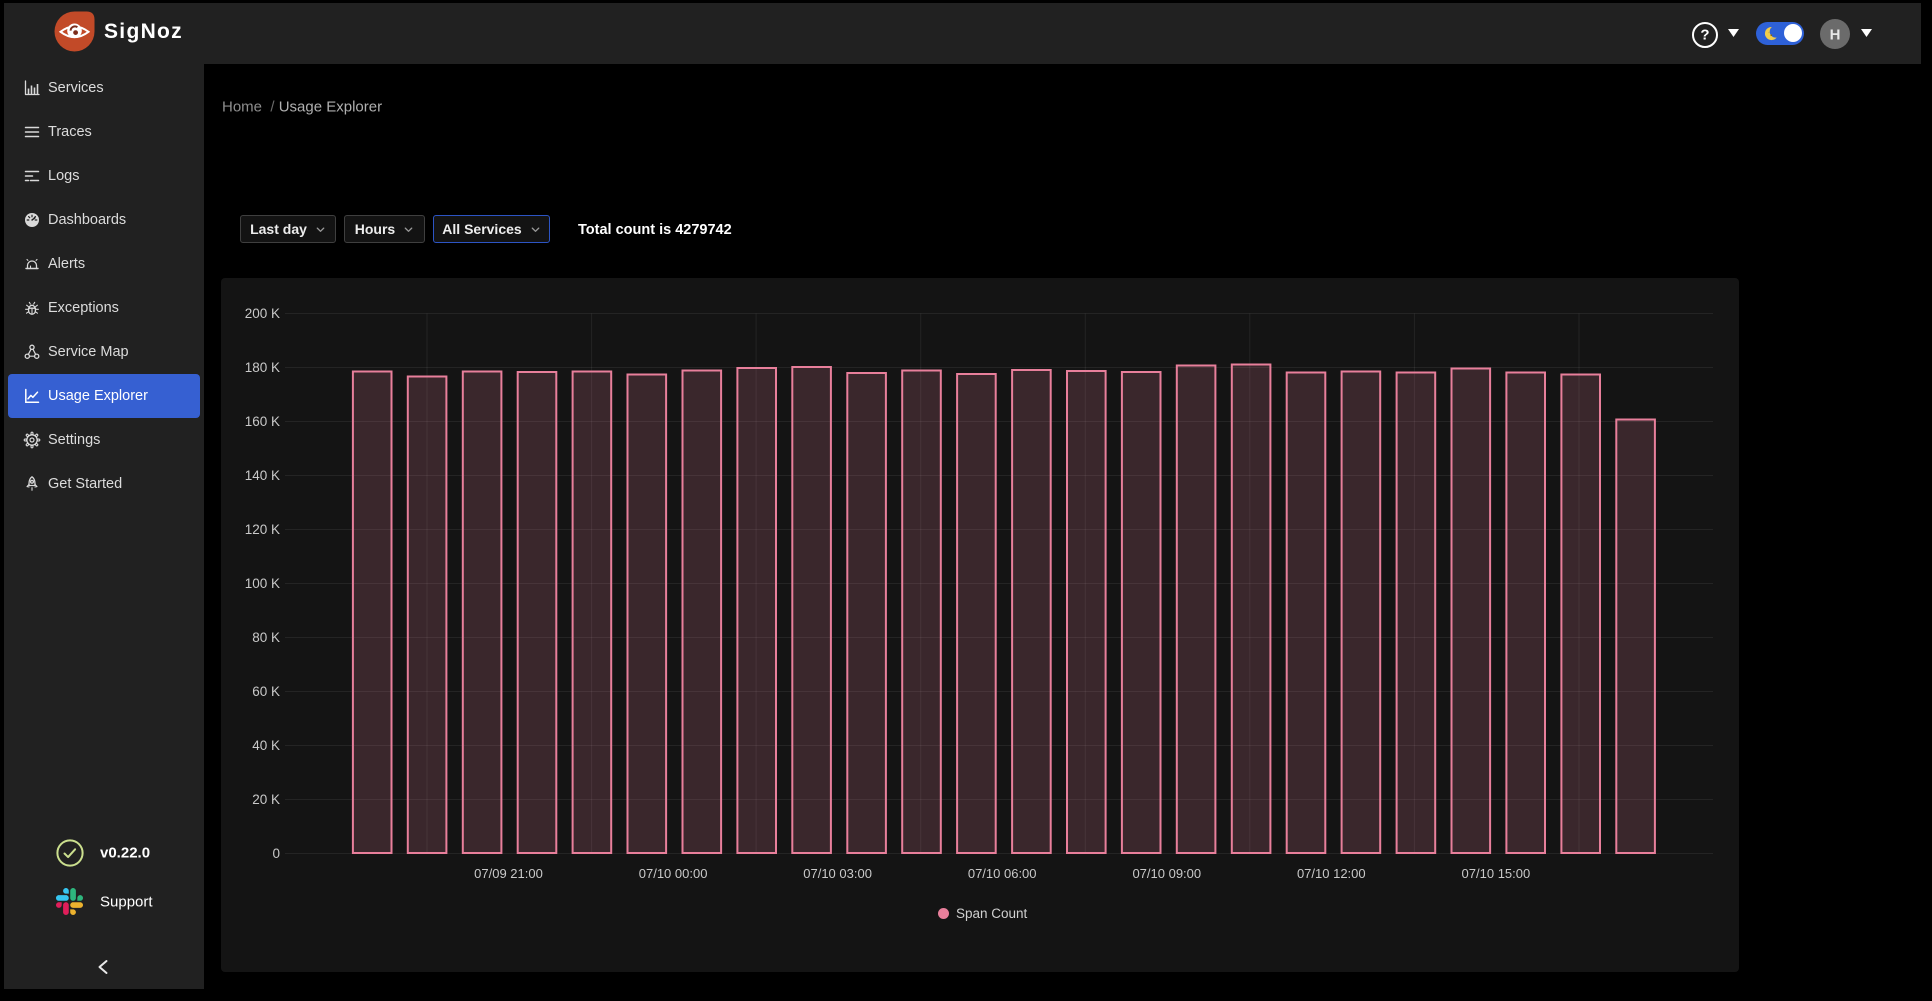 This screenshot has height=1001, width=1932. I want to click on svg-text: 0, so click(276, 853).